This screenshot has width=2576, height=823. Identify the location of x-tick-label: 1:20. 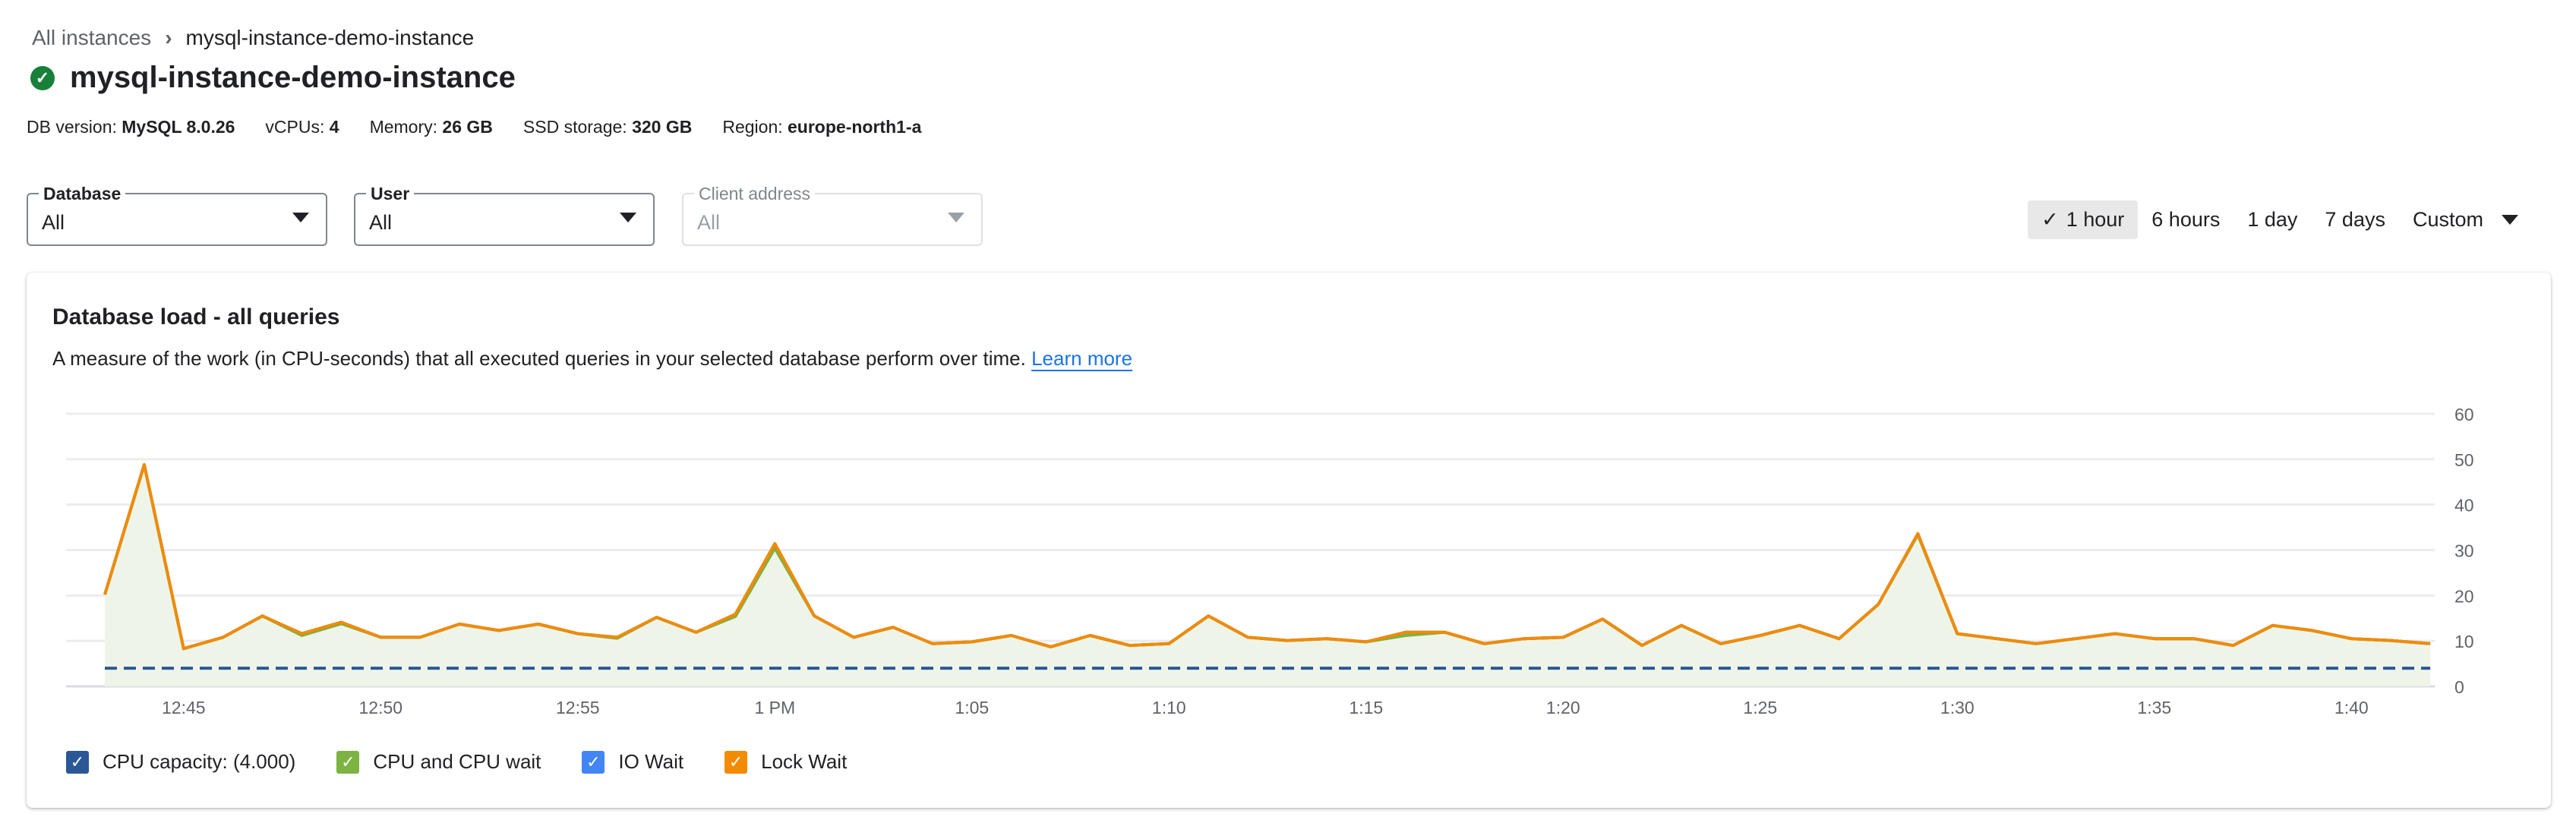
(1563, 707).